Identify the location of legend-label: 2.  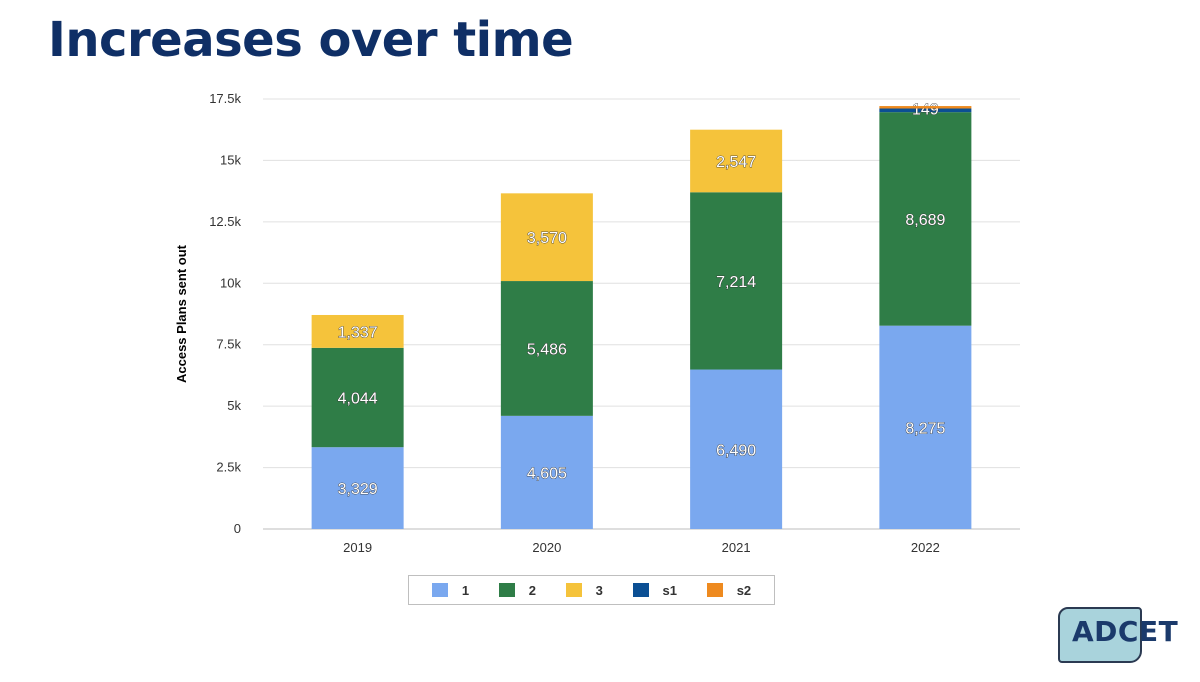
(532, 590).